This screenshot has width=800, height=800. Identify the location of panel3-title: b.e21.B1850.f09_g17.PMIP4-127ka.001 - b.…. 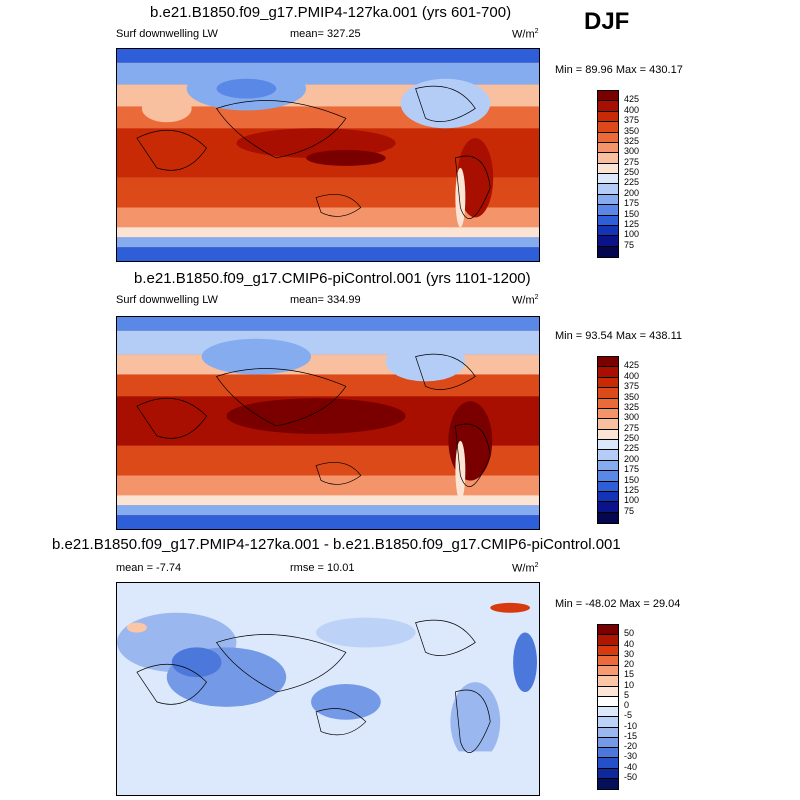
(336, 544).